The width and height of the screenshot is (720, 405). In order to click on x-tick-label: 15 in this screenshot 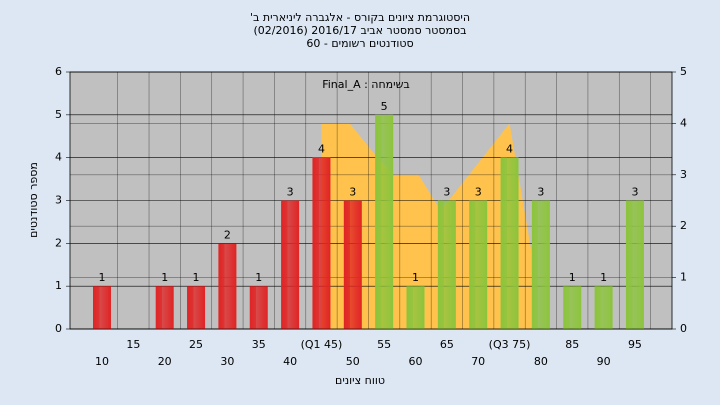, I will do `click(133, 344)`.